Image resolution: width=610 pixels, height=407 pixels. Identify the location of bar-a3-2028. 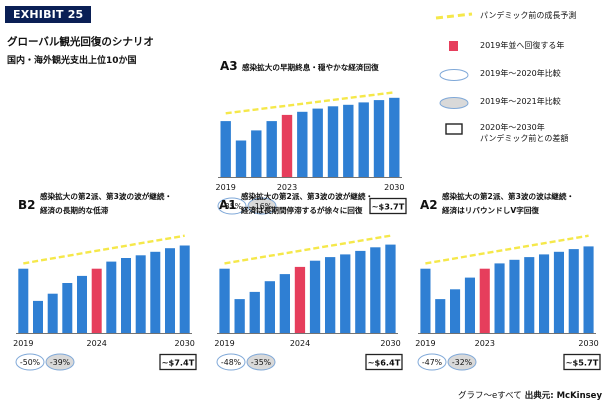
(363, 139).